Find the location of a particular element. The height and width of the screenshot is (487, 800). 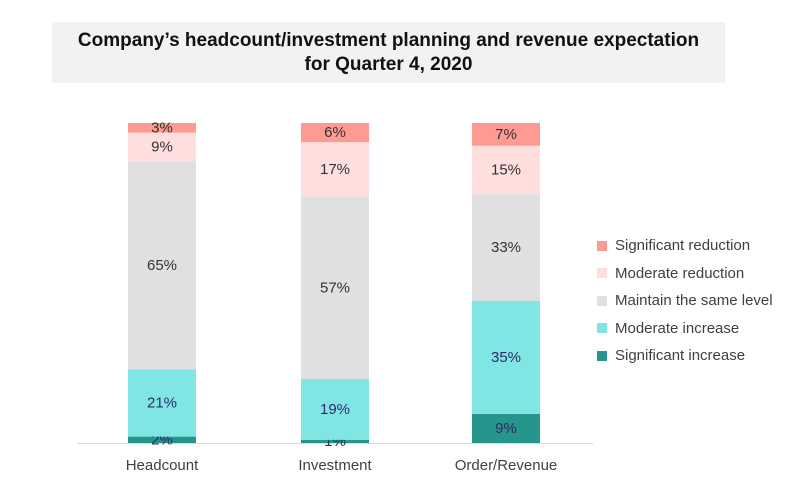

legend-item-moderate-increase: Moderate increase is located at coordinates (685, 329).